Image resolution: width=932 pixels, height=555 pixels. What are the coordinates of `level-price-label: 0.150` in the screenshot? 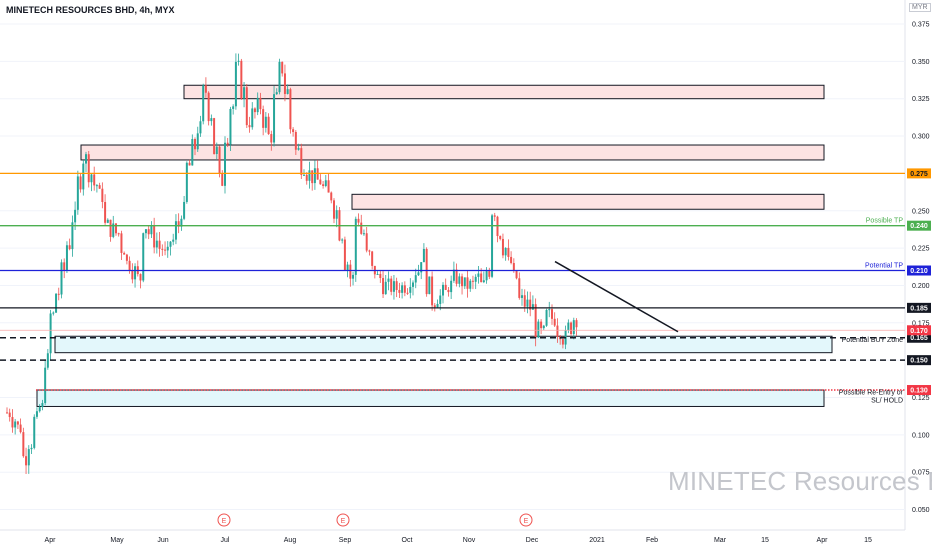 It's located at (919, 361).